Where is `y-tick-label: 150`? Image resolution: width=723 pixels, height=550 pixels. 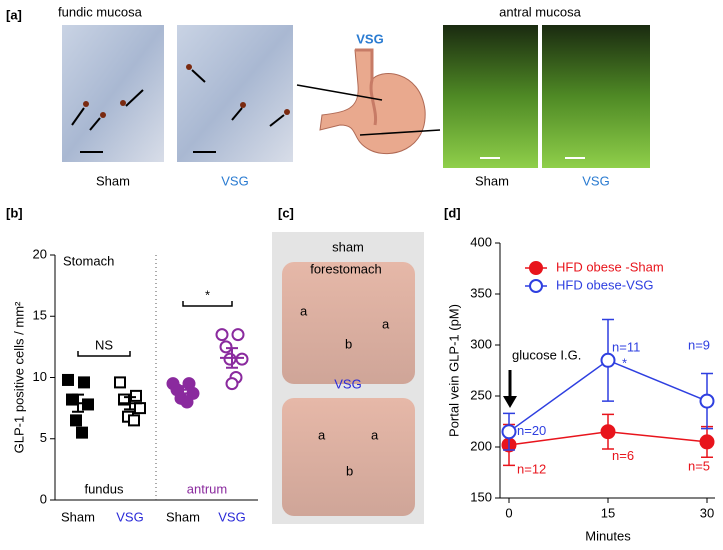
y-tick-label: 150 is located at coordinates (481, 496).